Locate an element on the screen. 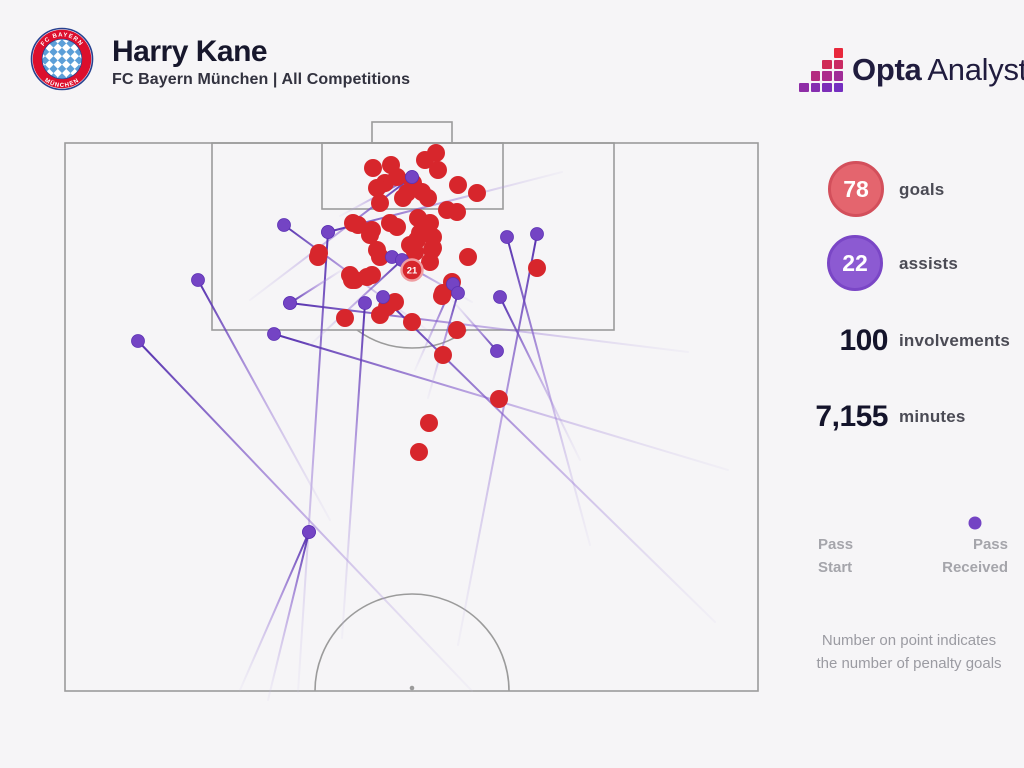 The image size is (1024, 768). crest-text-bottom: MÜNCHEN is located at coordinates (61, 83).